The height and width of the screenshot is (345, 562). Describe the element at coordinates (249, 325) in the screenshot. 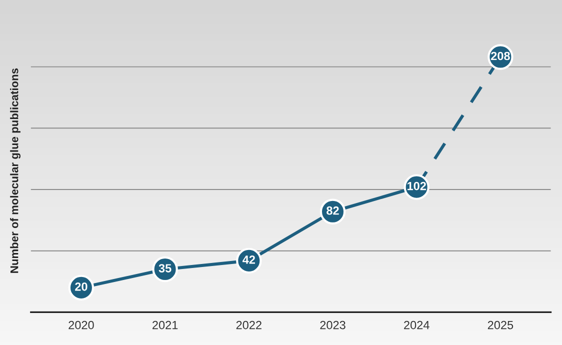

I see `x-tick-label: 2022` at that location.